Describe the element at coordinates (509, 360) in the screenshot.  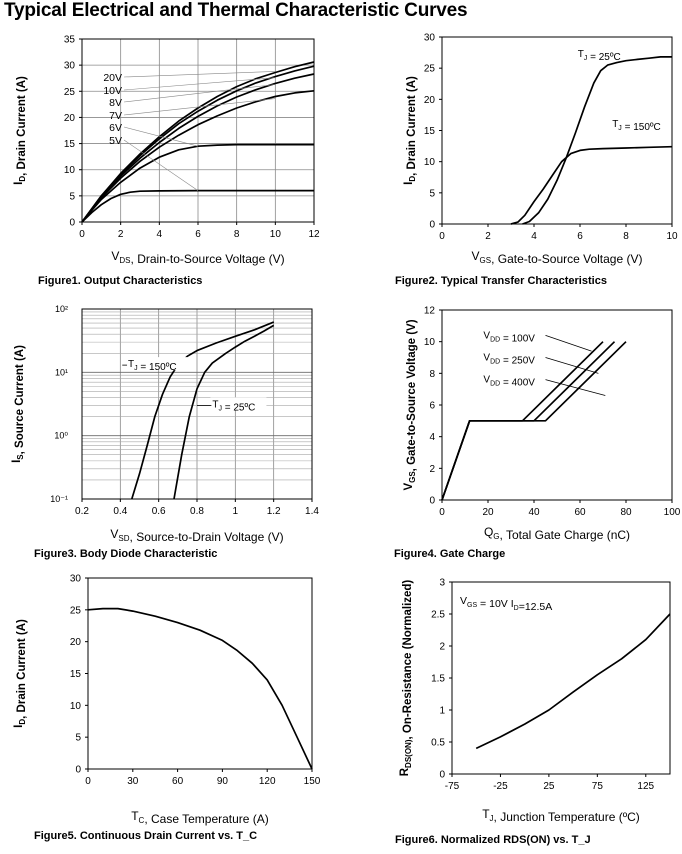
I see `annotation-vdd: VDD = 250V` at that location.